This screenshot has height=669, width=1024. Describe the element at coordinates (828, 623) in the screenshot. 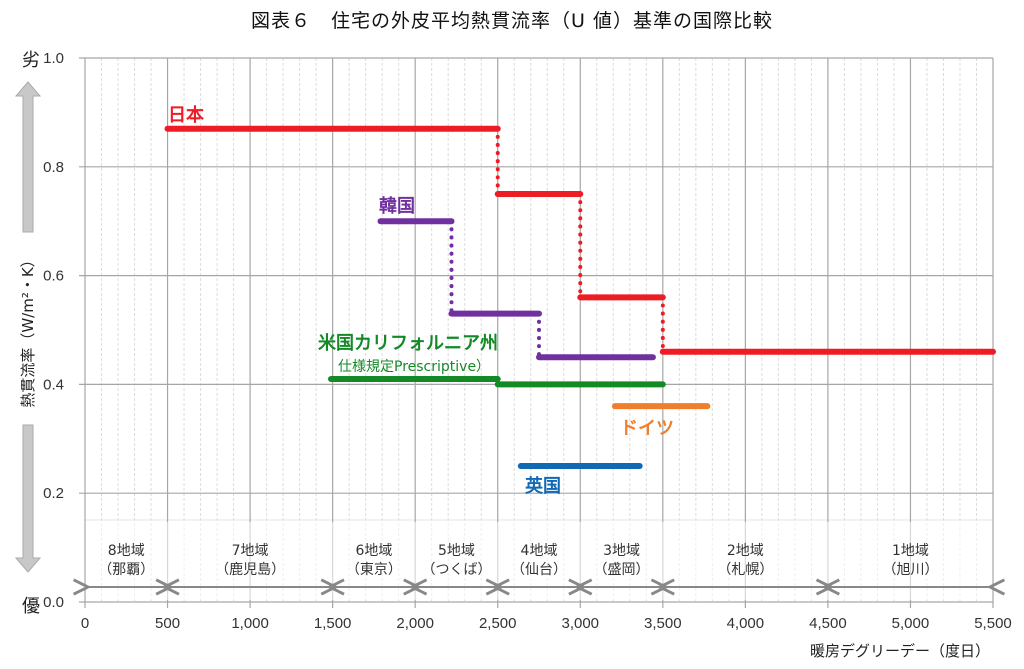

I see `x-tick-label: 4,500` at that location.